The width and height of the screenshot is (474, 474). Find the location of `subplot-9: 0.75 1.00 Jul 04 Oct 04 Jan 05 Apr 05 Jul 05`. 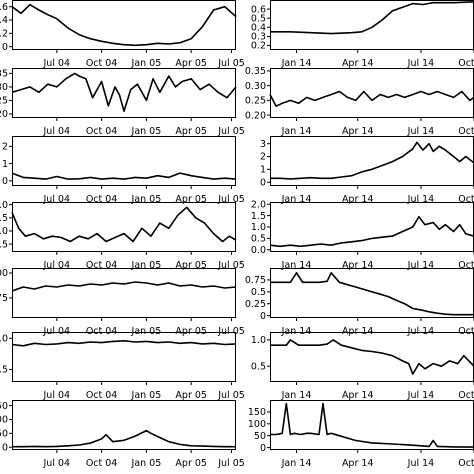

subplot-9: 0.75 1.00 Jul 04 Oct 04 Jan 05 Apr 05 Jul 05 is located at coordinates (122, 302).